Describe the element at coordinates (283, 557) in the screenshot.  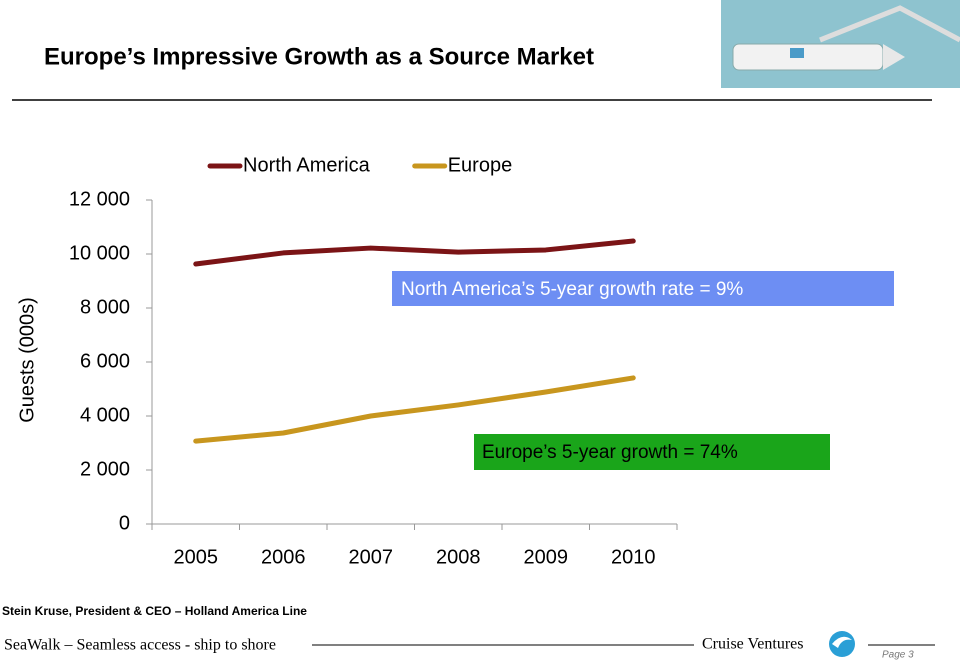
I see `x-tick-label: 2006` at that location.